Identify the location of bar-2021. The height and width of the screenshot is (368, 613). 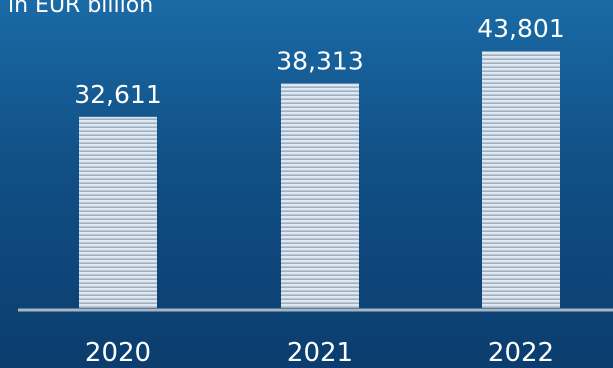
(320, 195).